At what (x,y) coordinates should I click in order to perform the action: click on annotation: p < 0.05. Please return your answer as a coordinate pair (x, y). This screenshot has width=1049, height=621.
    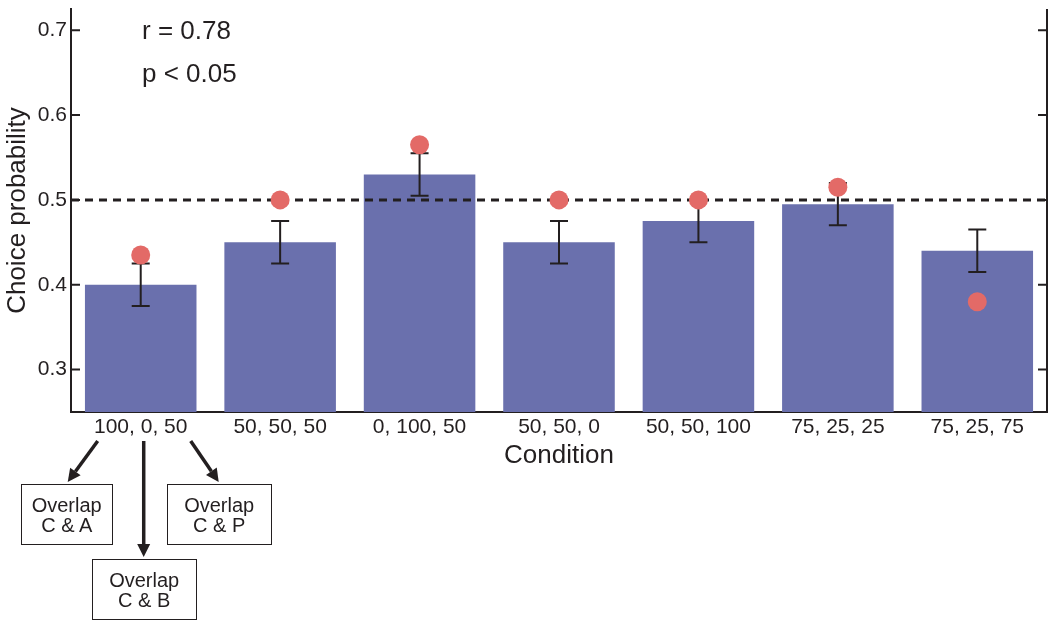
    Looking at the image, I should click on (189, 73).